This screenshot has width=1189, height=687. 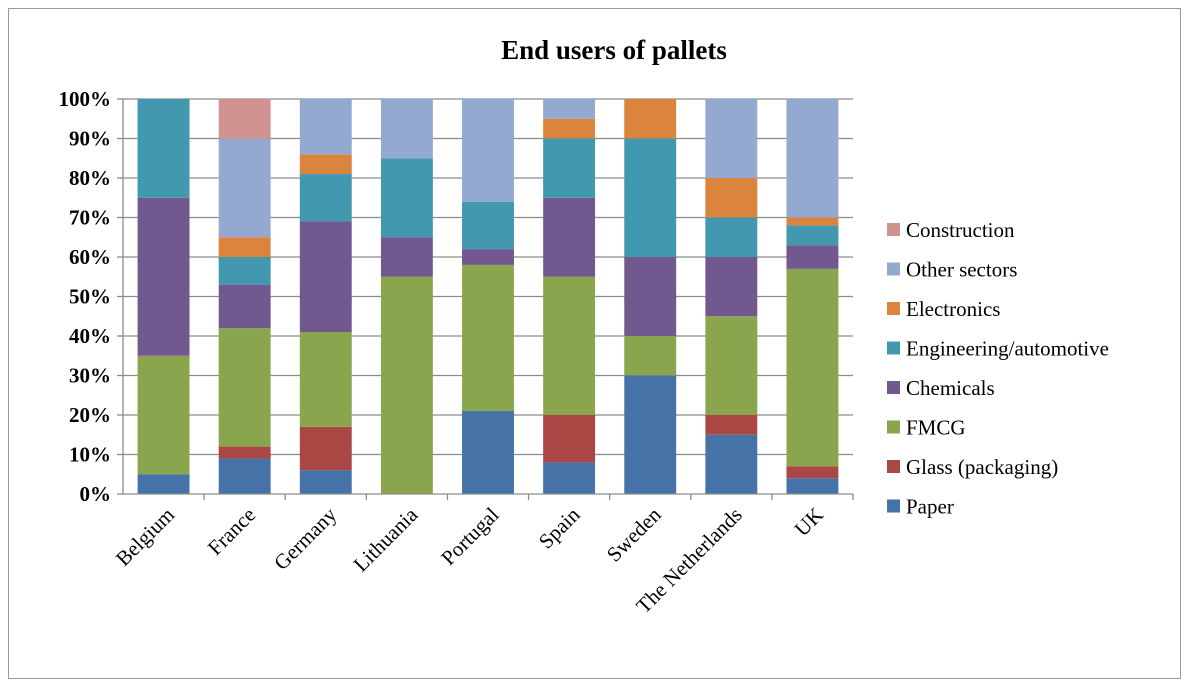 What do you see at coordinates (90, 336) in the screenshot?
I see `y-tick-label: 40%` at bounding box center [90, 336].